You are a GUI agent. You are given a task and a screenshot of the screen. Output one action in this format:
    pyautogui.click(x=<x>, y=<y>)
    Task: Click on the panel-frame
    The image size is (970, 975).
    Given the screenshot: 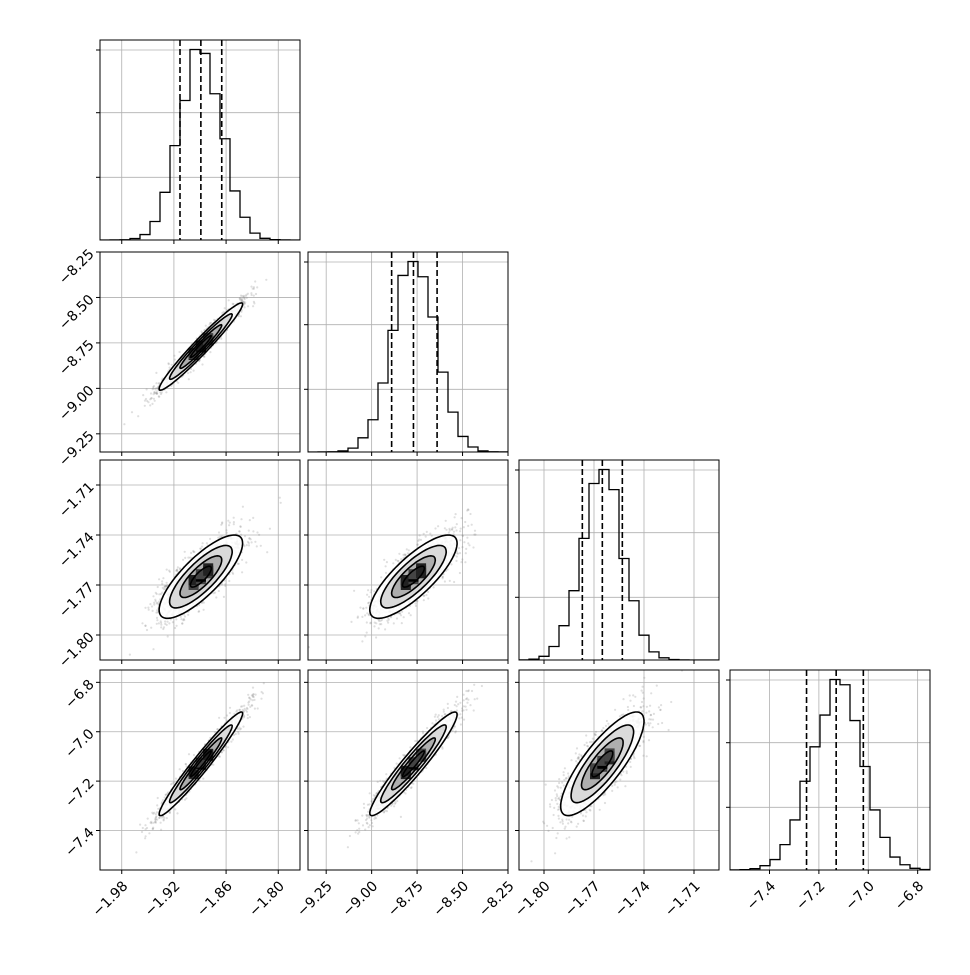 What is the action you would take?
    pyautogui.click(x=200, y=140)
    